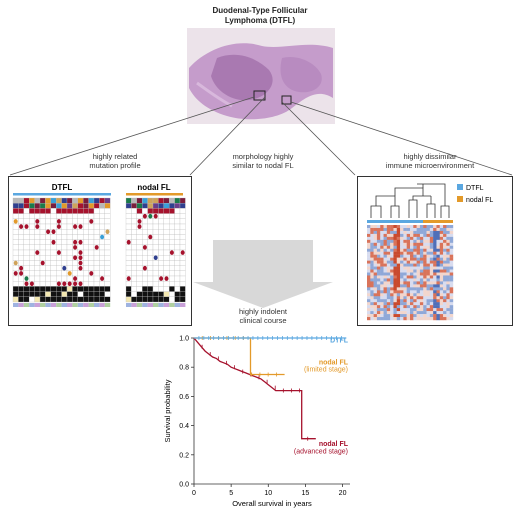 The image size is (520, 515). Describe the element at coordinates (184, 426) in the screenshot. I see `y-tick-label: 0.4` at that location.